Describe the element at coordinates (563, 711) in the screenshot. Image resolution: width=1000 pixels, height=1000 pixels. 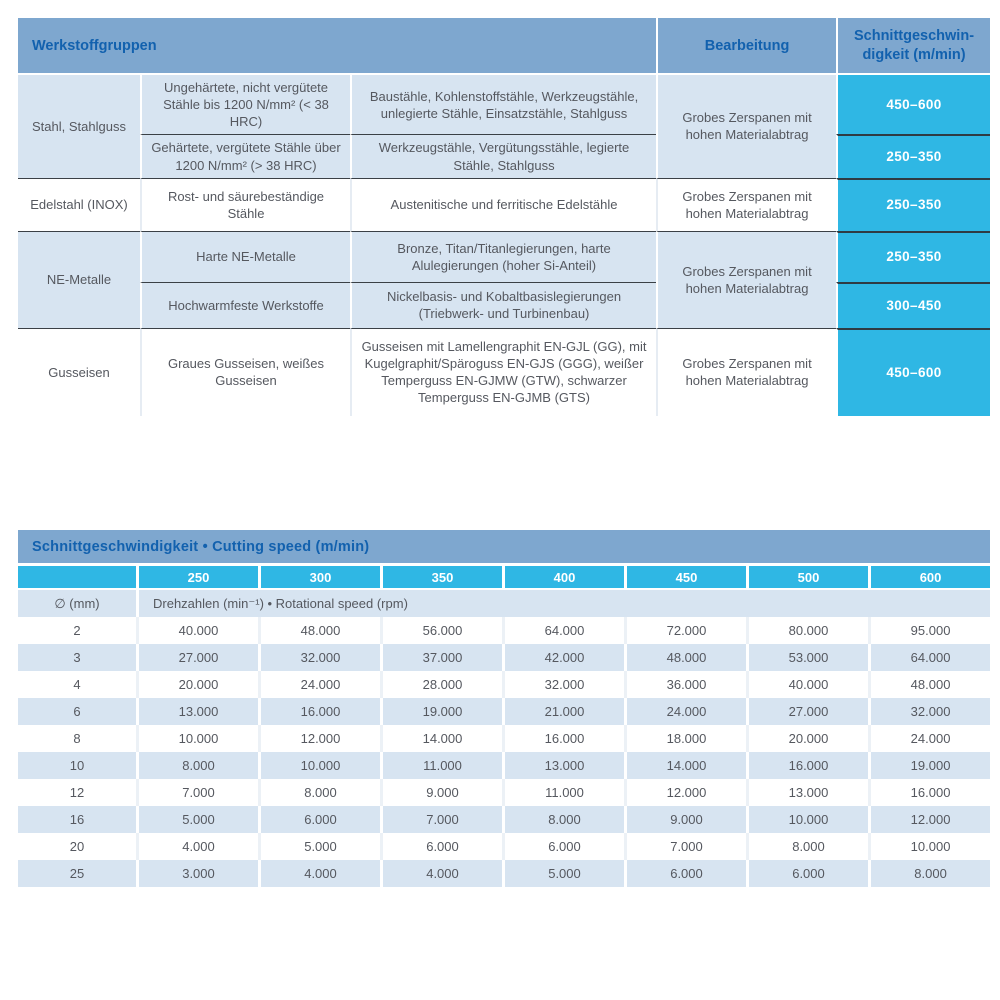
I see `rpm-cell: 21.000` at that location.